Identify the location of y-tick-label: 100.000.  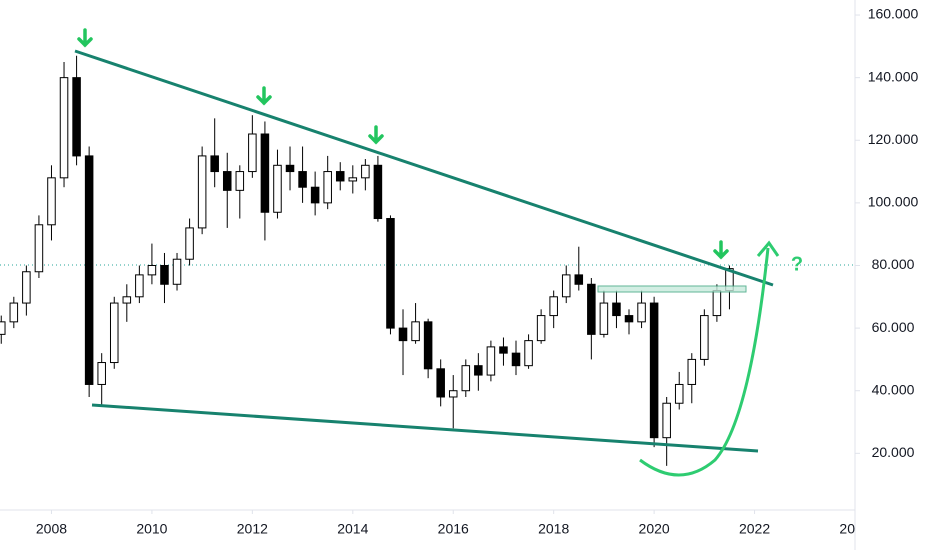
(893, 202).